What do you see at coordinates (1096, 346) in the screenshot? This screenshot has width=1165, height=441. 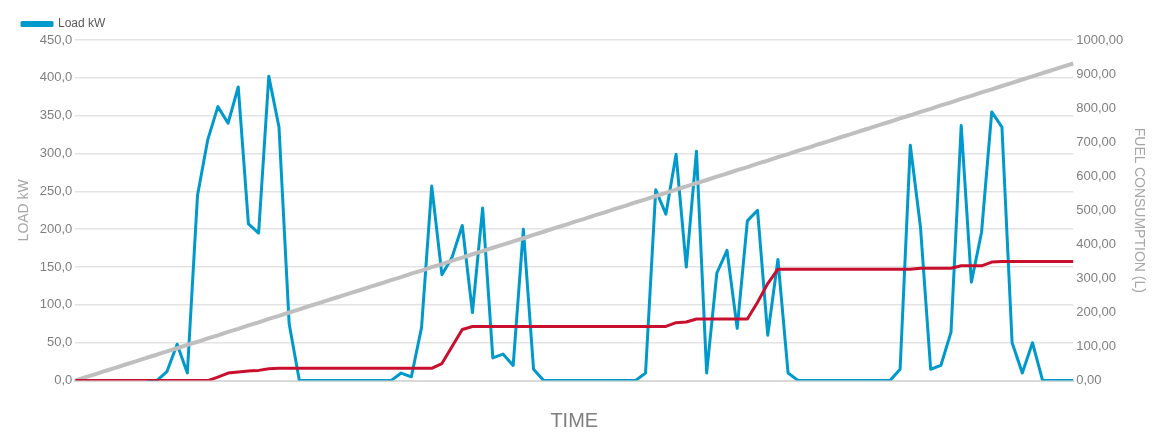 I see `y2-tick-label: 100,00` at bounding box center [1096, 346].